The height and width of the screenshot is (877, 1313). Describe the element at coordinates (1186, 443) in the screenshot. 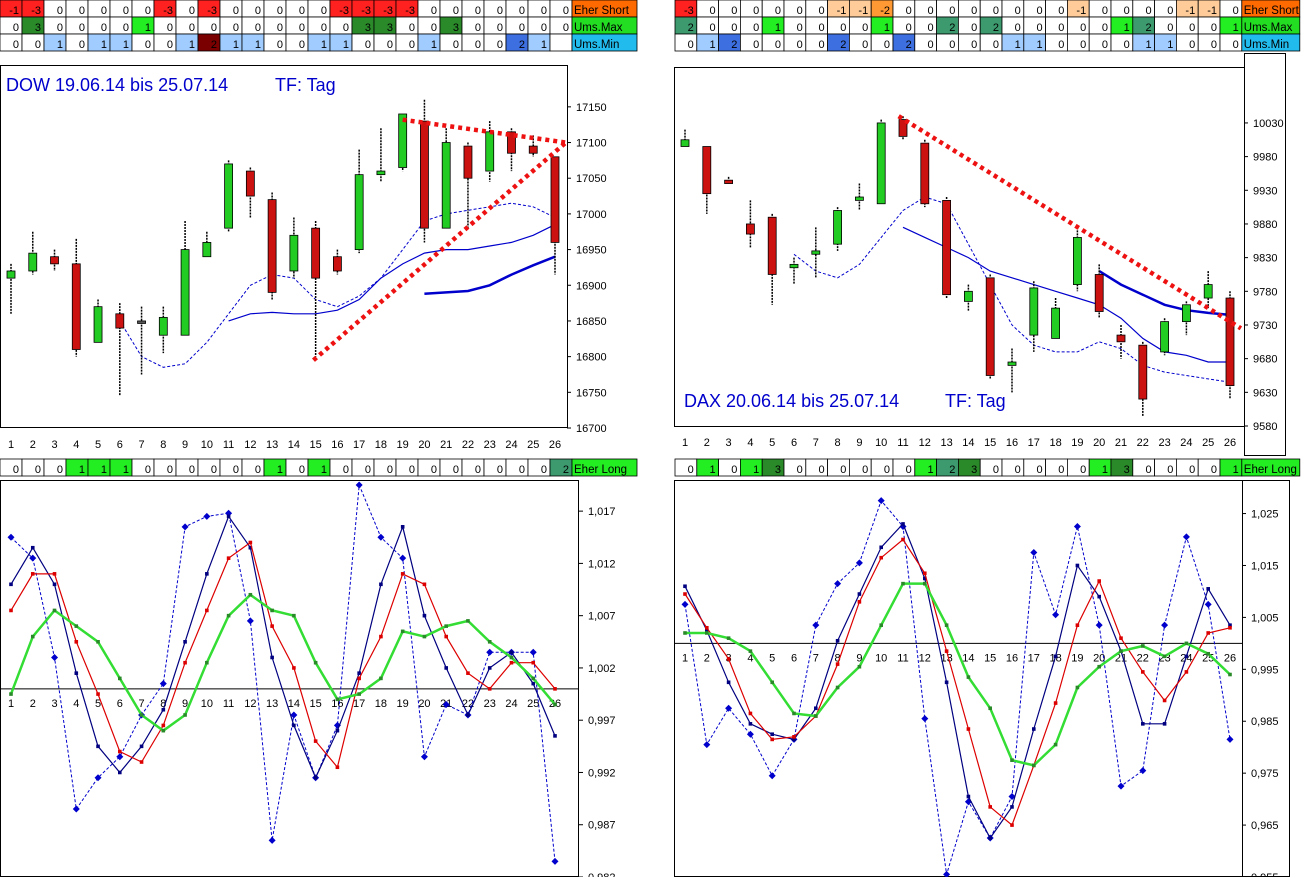

I see `dax-xtick-label: 24` at that location.